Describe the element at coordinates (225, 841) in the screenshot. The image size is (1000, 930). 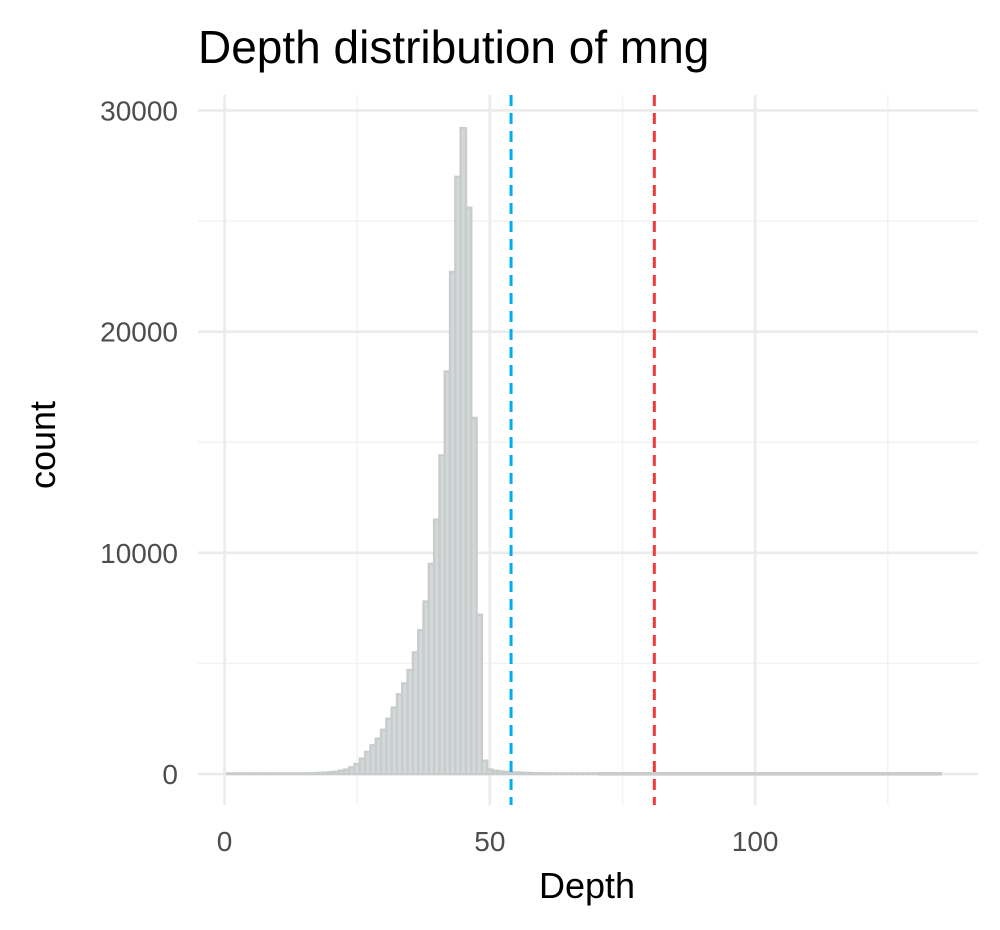
I see `x-tick-label: 0` at that location.